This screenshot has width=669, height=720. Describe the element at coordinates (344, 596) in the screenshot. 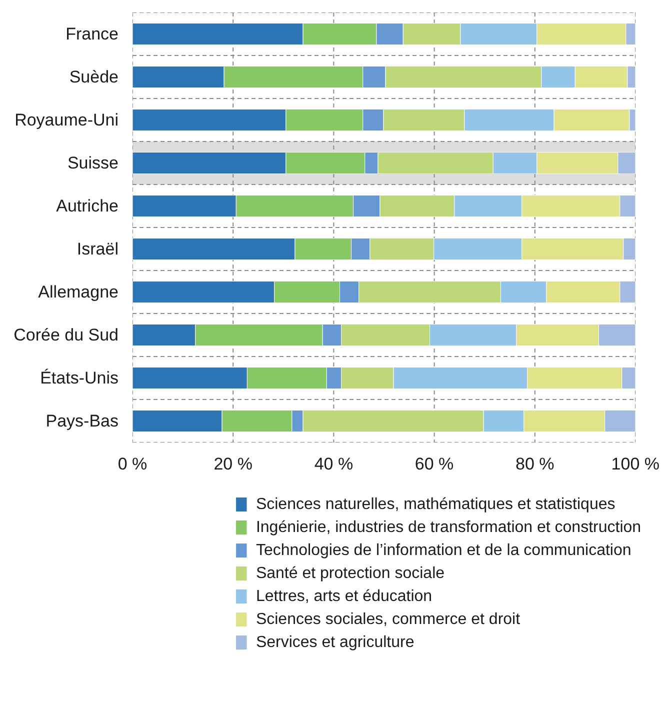

I see `legend-label: Lettres, arts et éducation` at that location.